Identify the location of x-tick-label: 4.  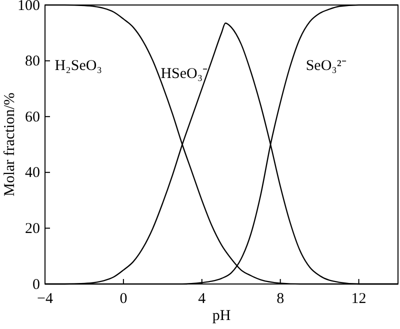
(202, 299).